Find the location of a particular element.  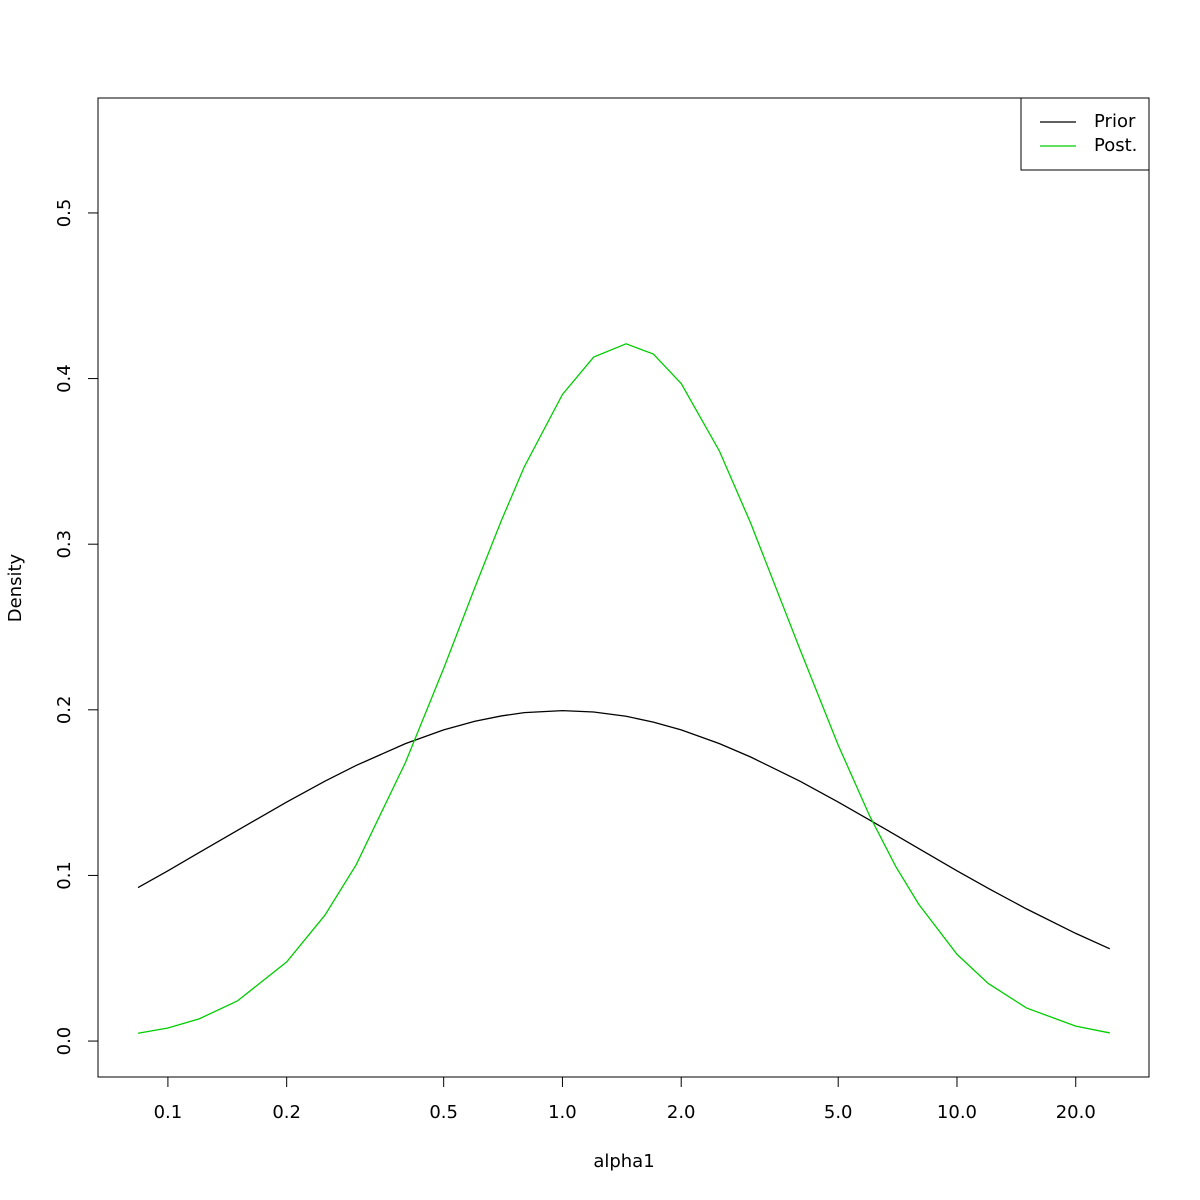

y-tick-label: 0.3 is located at coordinates (64, 544).